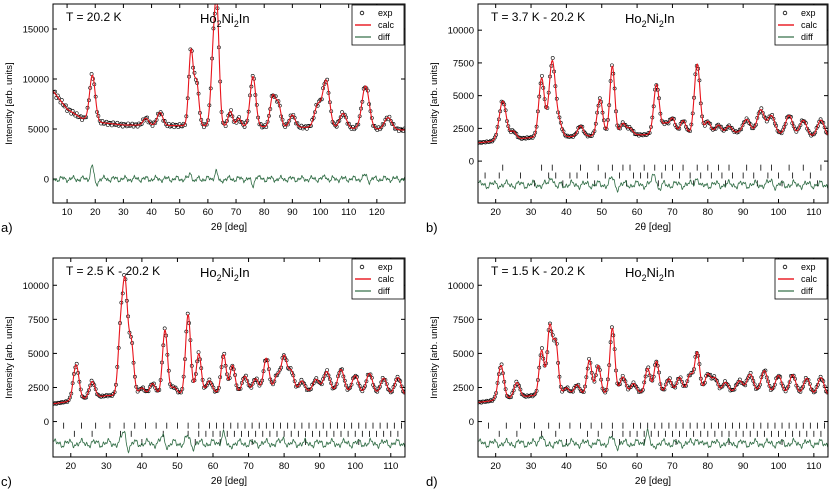 This screenshot has height=491, width=830. I want to click on y-tick-label: 7500, so click(463, 320).